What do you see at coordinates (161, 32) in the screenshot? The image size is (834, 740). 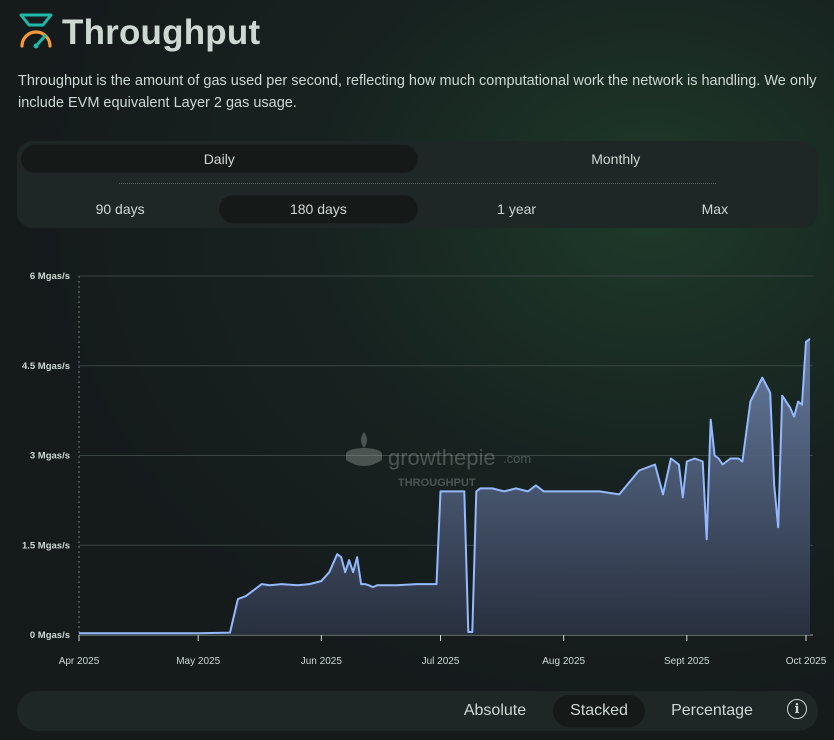 I see `page-title: Throughput` at bounding box center [161, 32].